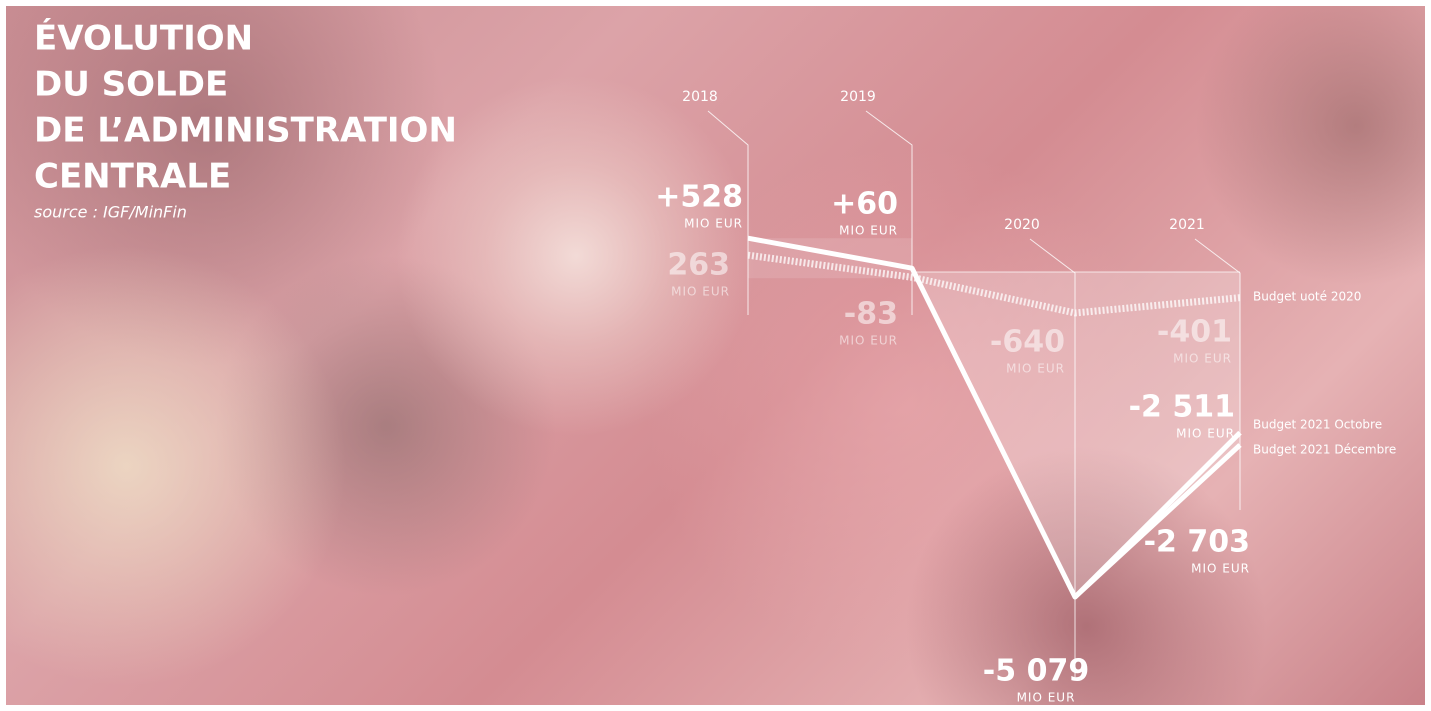 The width and height of the screenshot is (1431, 711). I want to click on value-label: -401, so click(1194, 332).